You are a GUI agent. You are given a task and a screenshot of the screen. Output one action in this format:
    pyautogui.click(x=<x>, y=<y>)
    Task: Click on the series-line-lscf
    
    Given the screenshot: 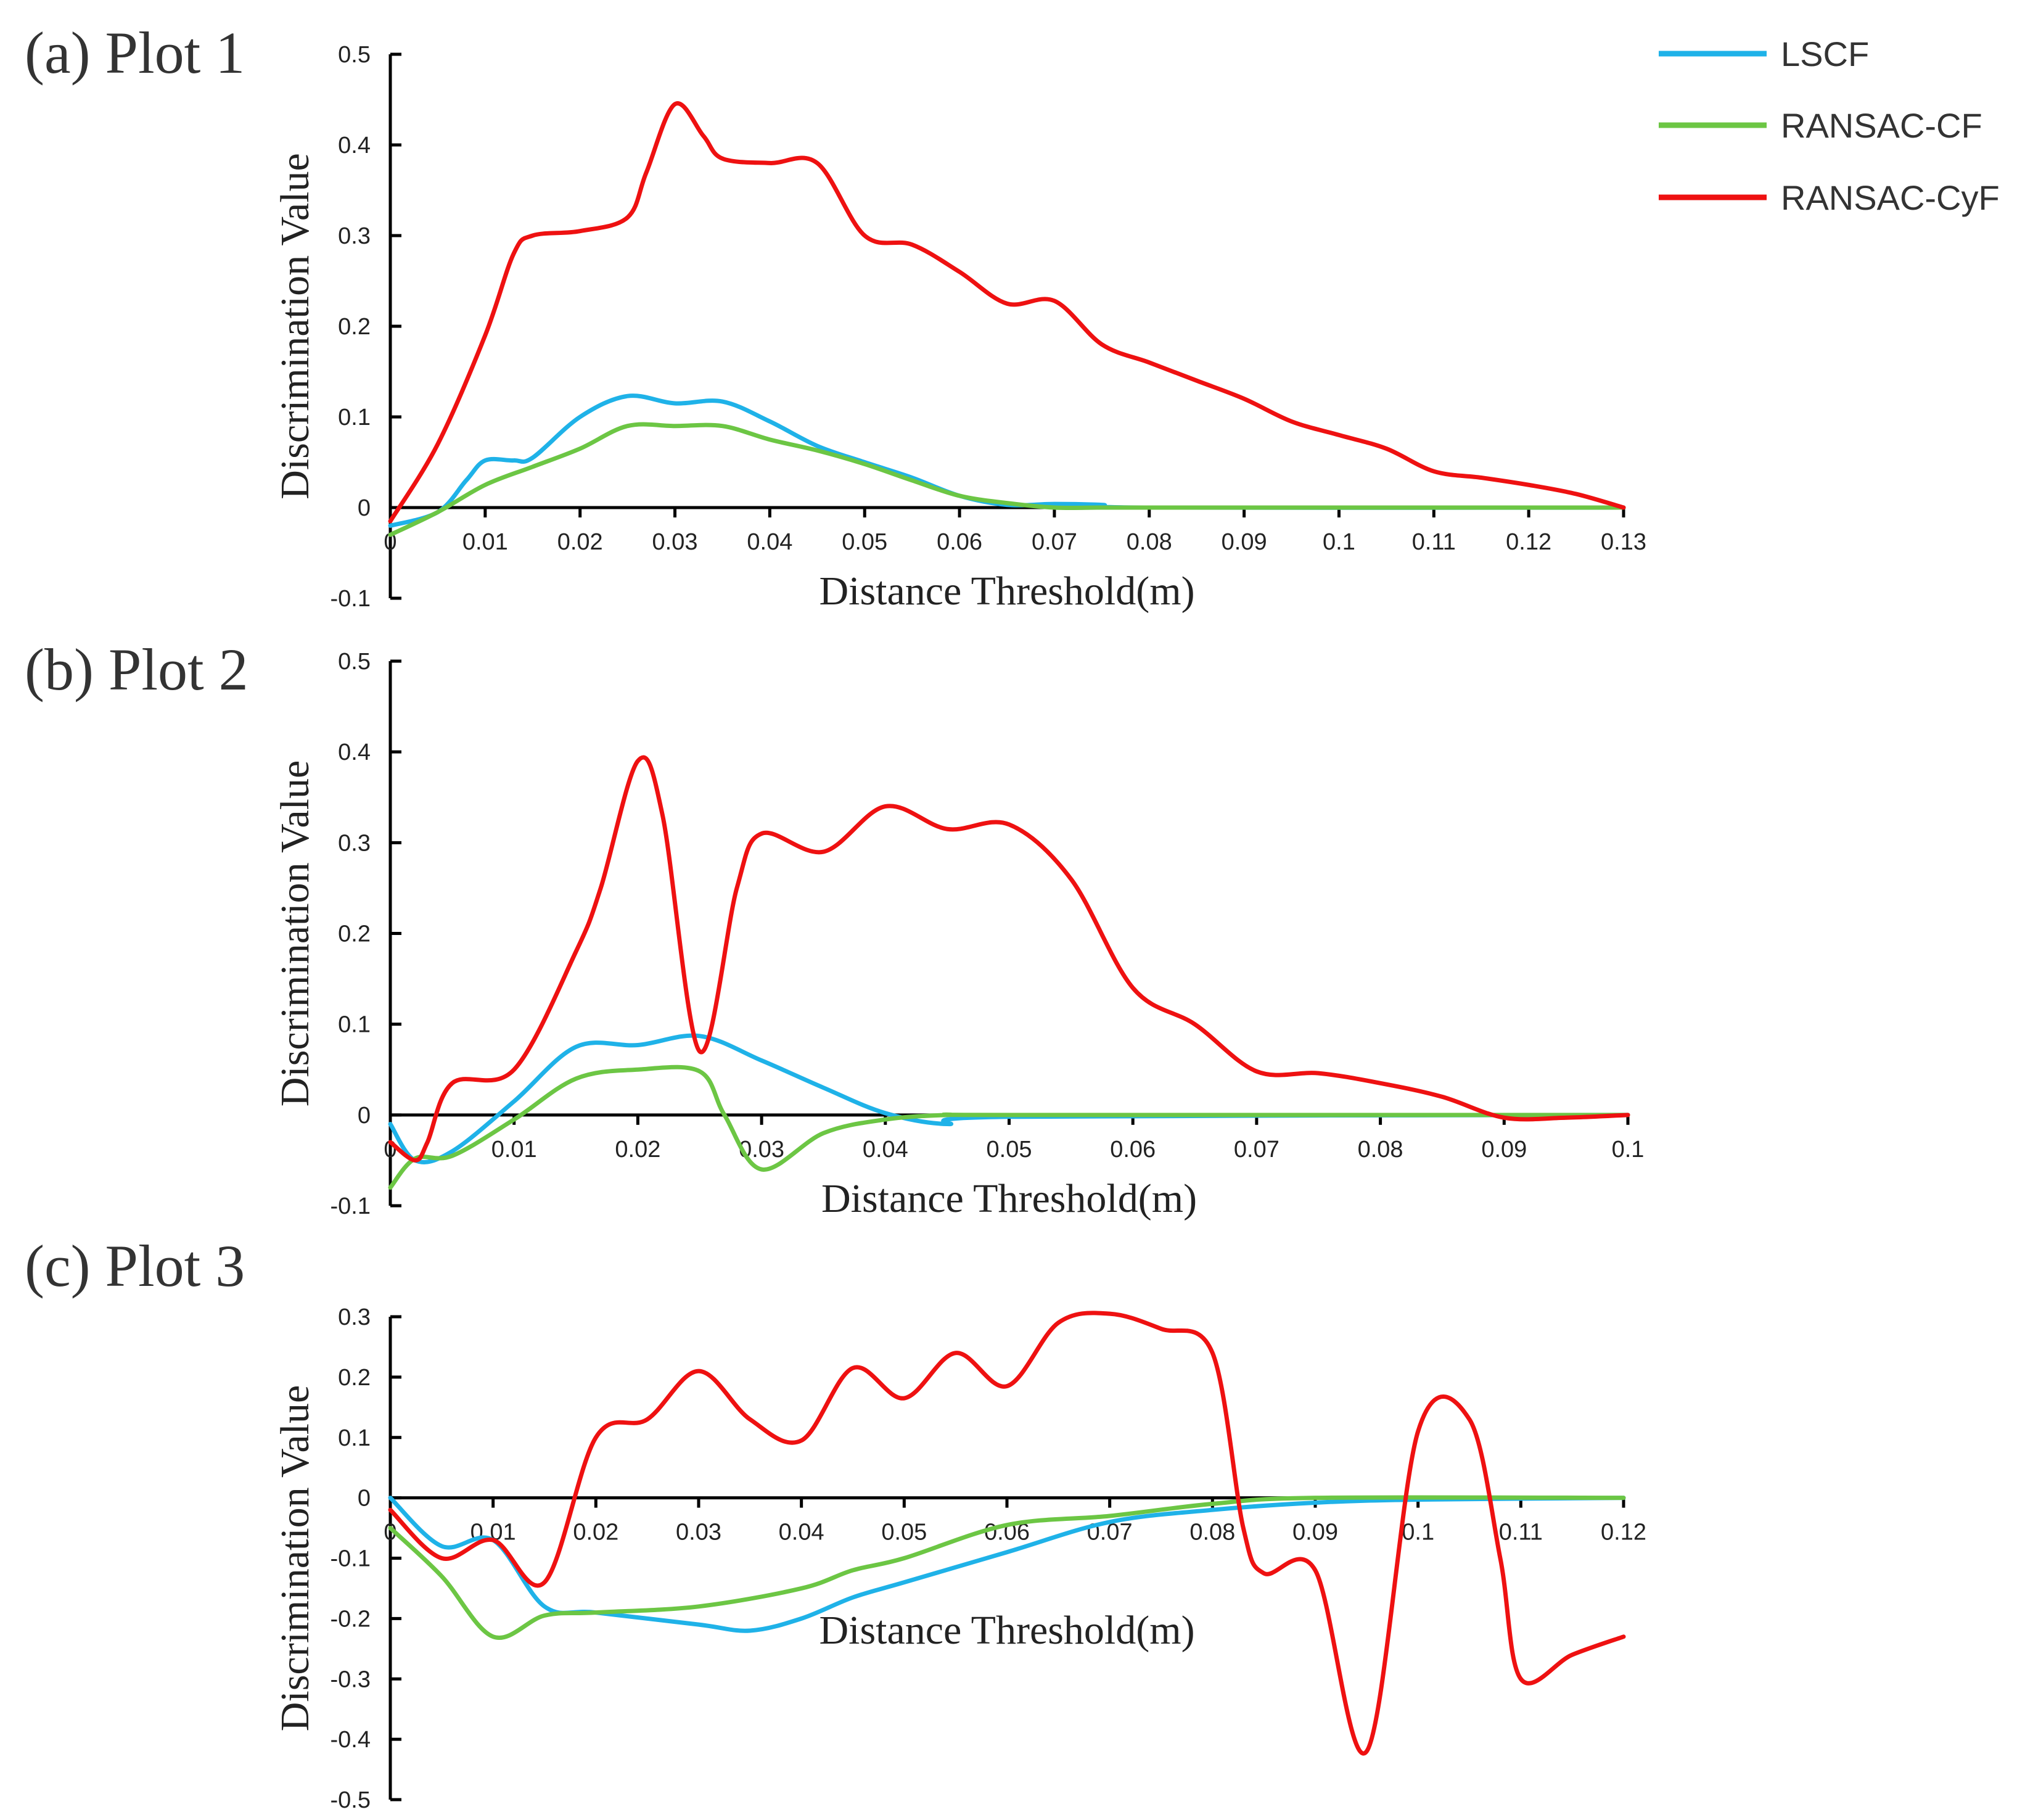 What is the action you would take?
    pyautogui.click(x=1007, y=1564)
    